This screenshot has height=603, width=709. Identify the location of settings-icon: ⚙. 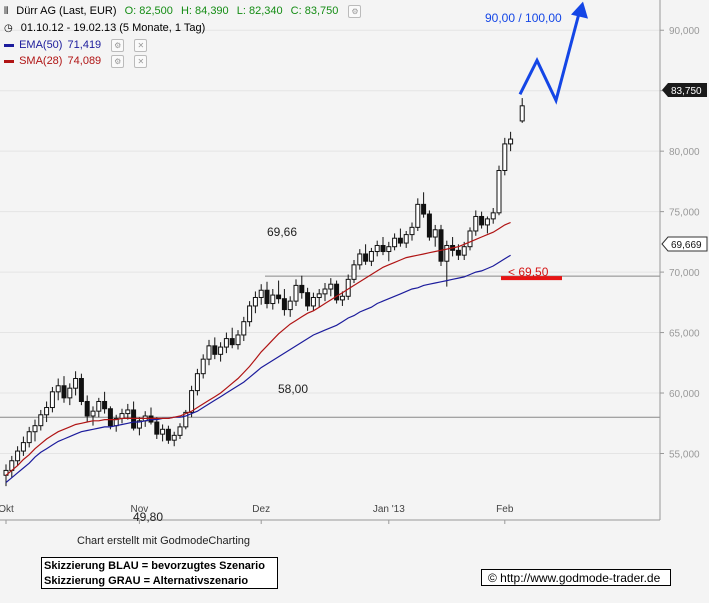
(355, 11).